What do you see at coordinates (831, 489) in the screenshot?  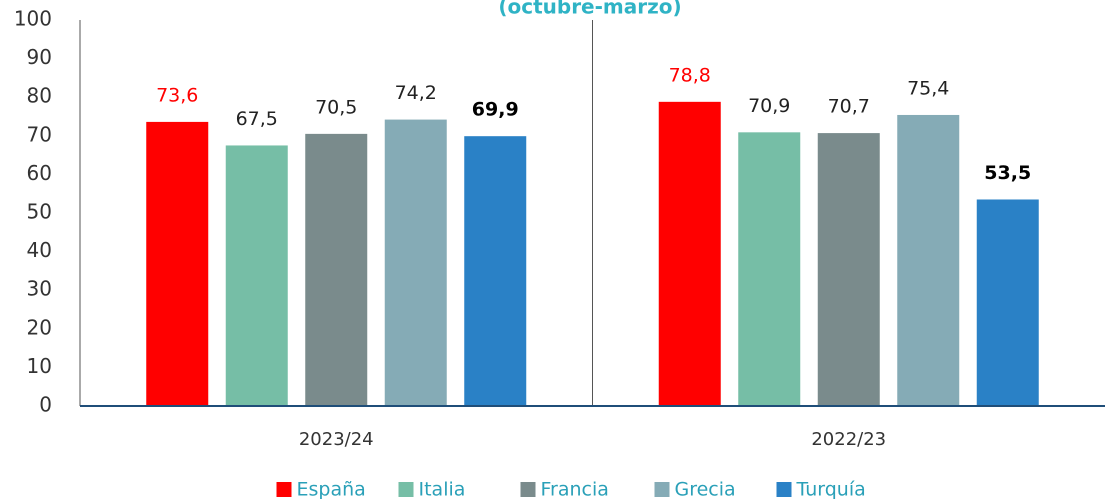 I see `legend-label: Turquía` at bounding box center [831, 489].